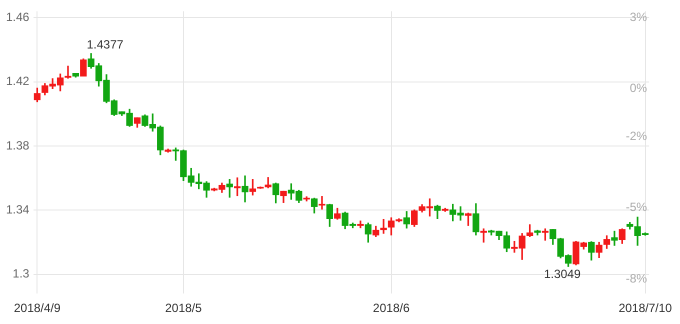  I want to click on y2-tick-label: -8%, so click(637, 278).